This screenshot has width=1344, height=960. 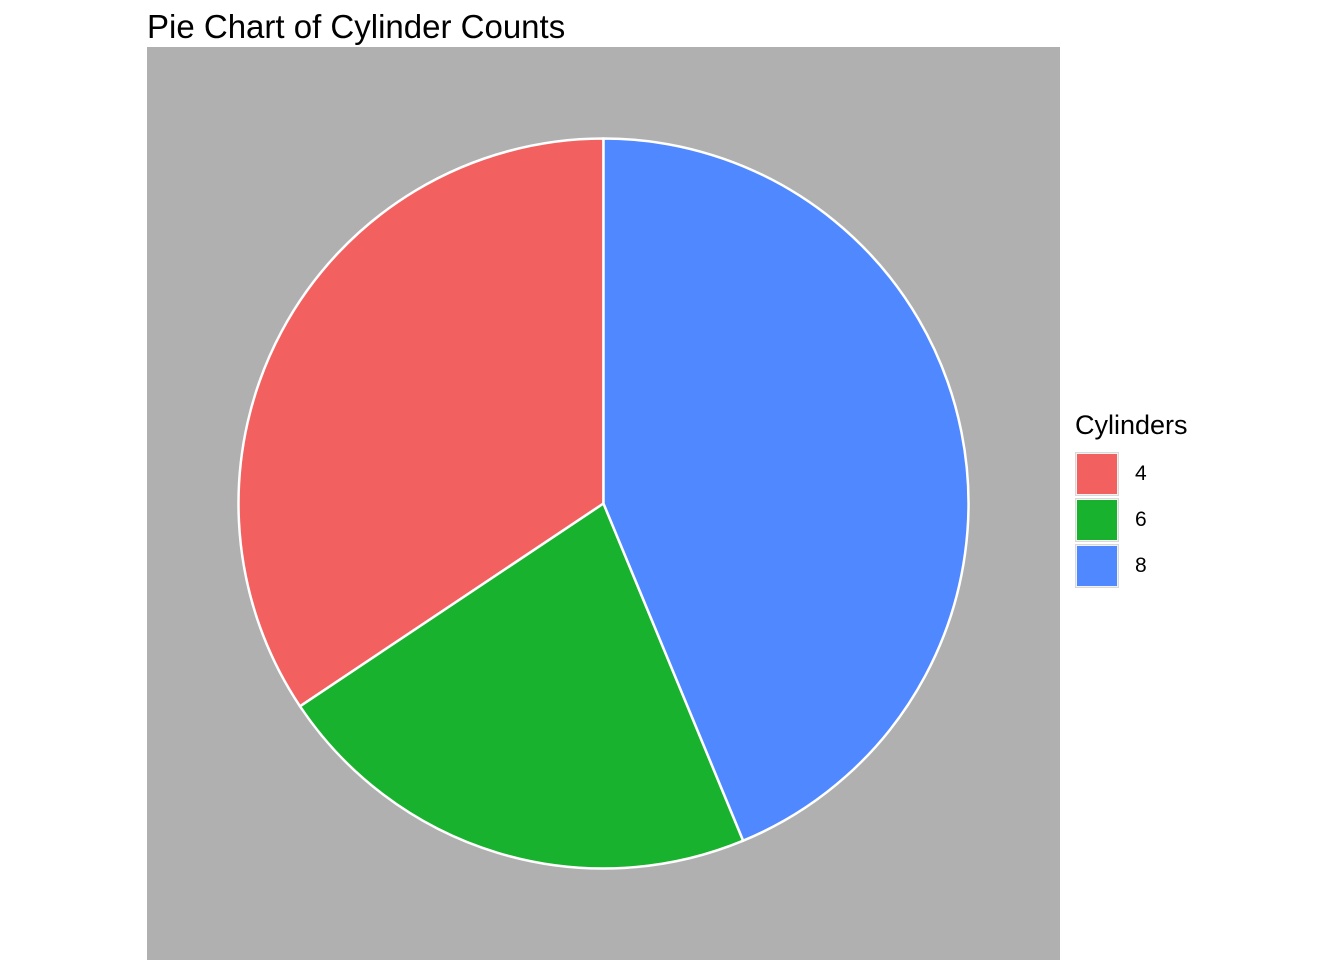 What do you see at coordinates (1131, 566) in the screenshot?
I see `legend-item-8: 8` at bounding box center [1131, 566].